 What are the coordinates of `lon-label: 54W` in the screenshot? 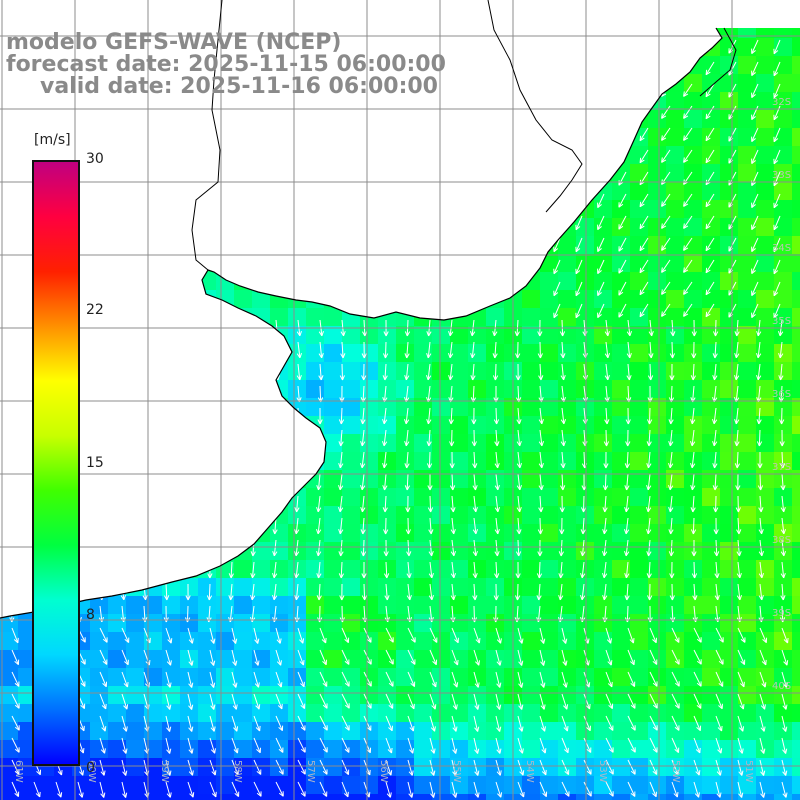 It's located at (529, 771).